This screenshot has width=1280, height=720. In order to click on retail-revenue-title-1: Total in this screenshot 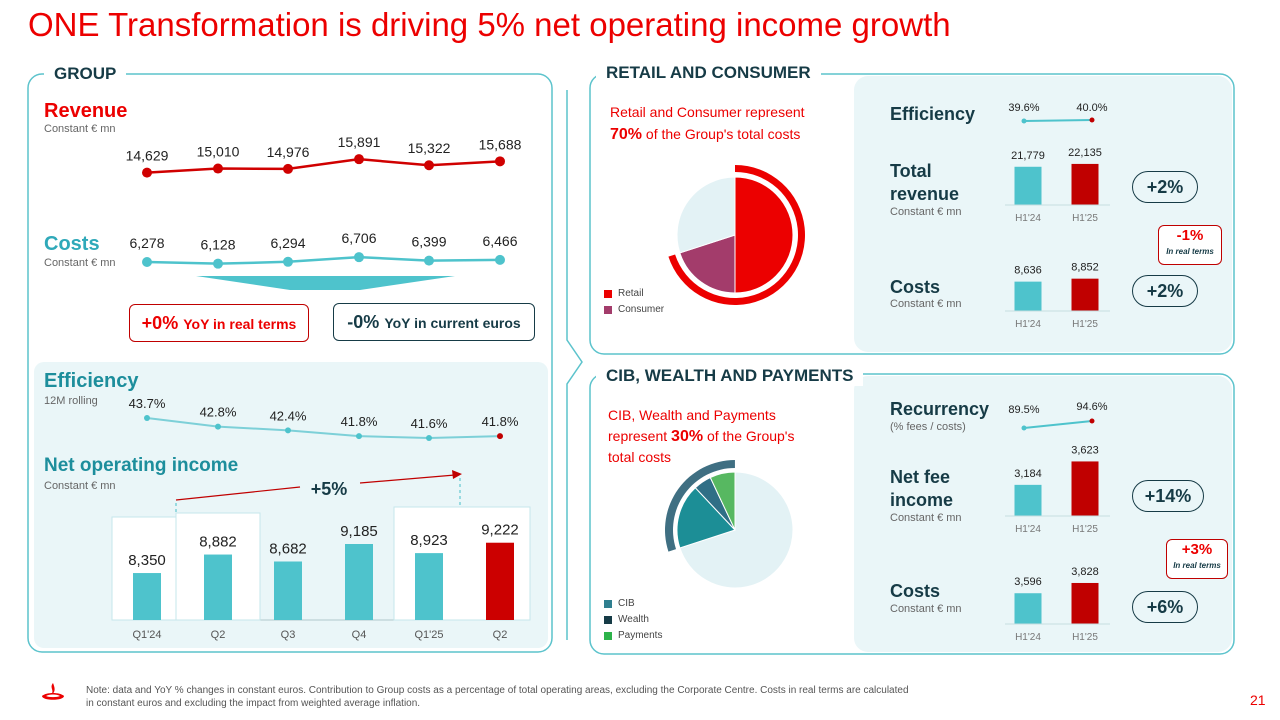, I will do `click(911, 171)`.